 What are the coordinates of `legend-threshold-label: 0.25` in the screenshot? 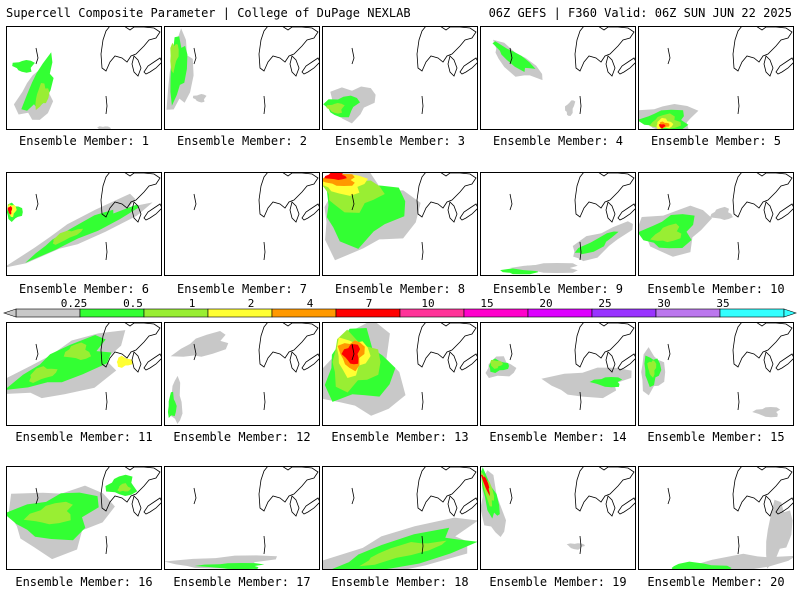 It's located at (74, 303).